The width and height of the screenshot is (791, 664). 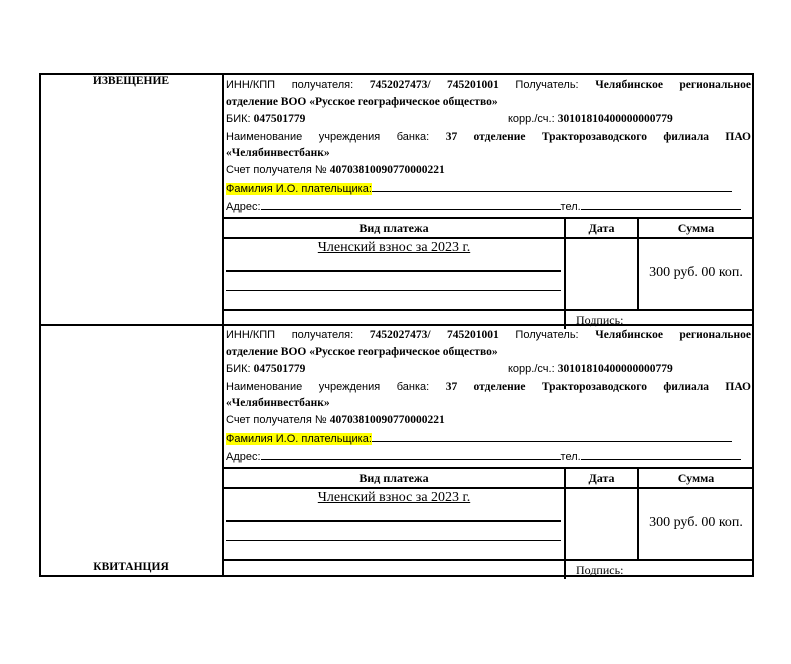 What do you see at coordinates (396, 325) in the screenshot?
I see `section-divider` at bounding box center [396, 325].